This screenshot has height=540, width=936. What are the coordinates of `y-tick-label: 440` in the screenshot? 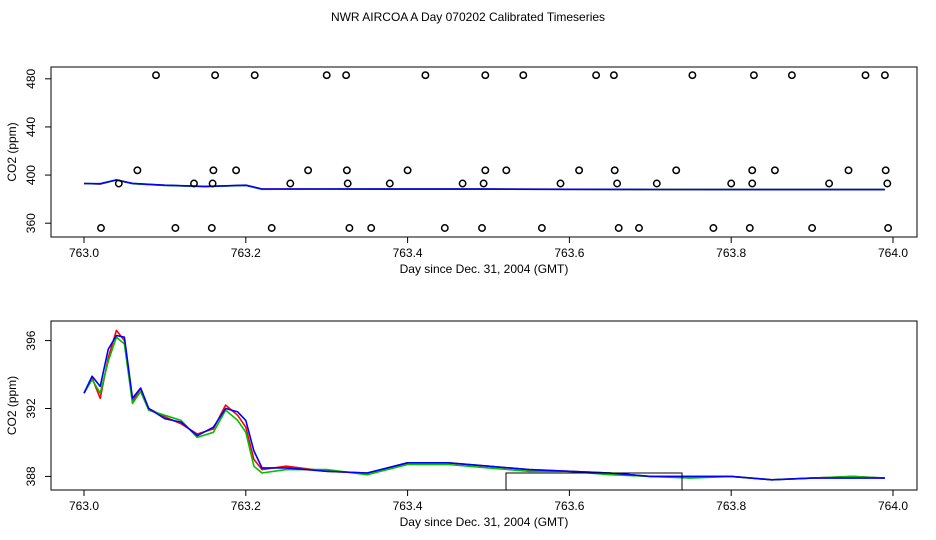 It's located at (31, 127).